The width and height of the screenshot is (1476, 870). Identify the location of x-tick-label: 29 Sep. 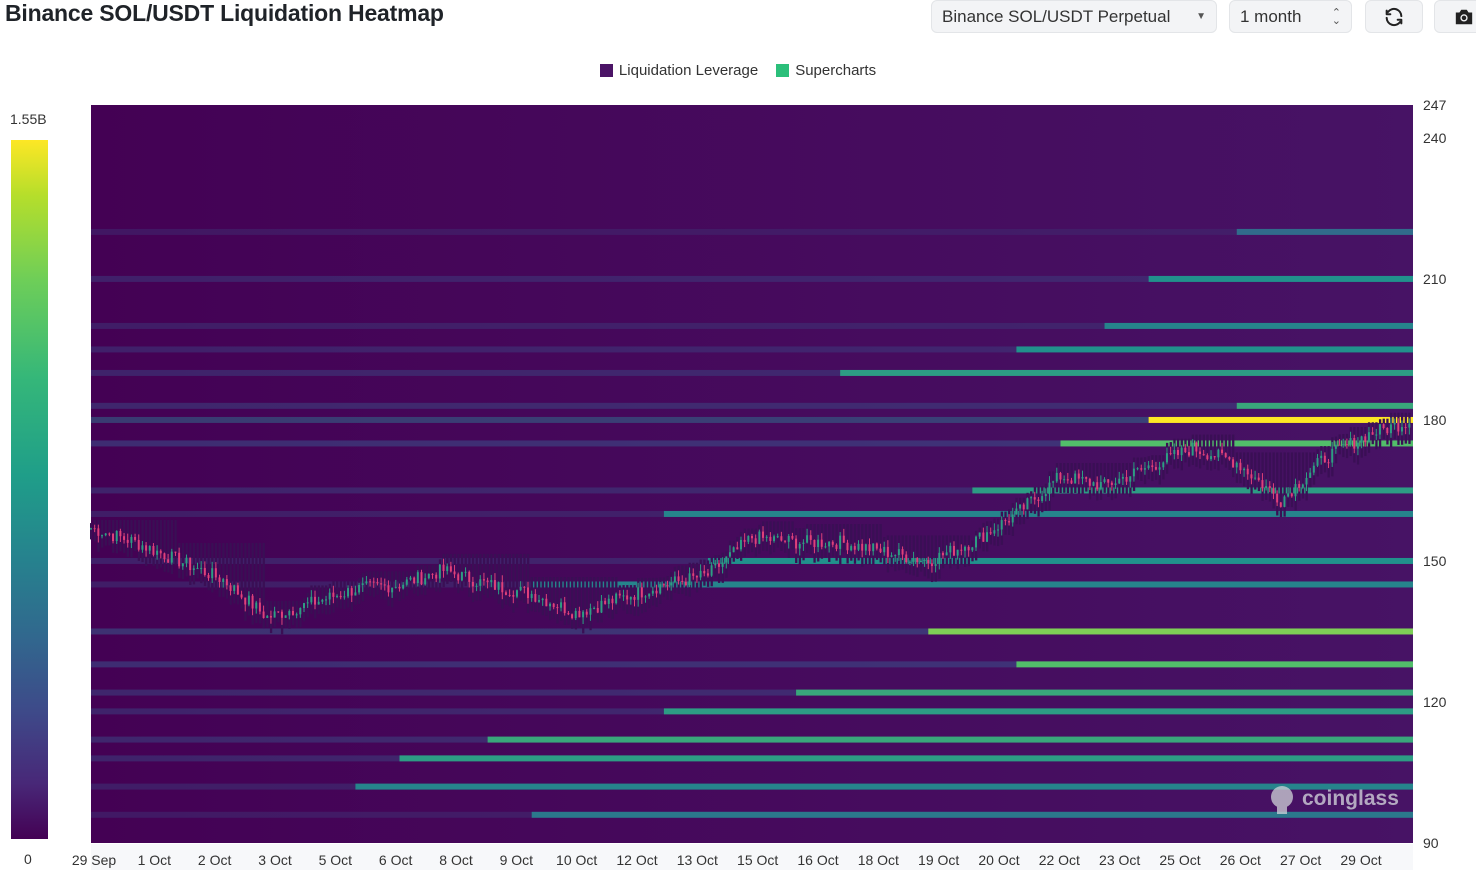
(94, 860).